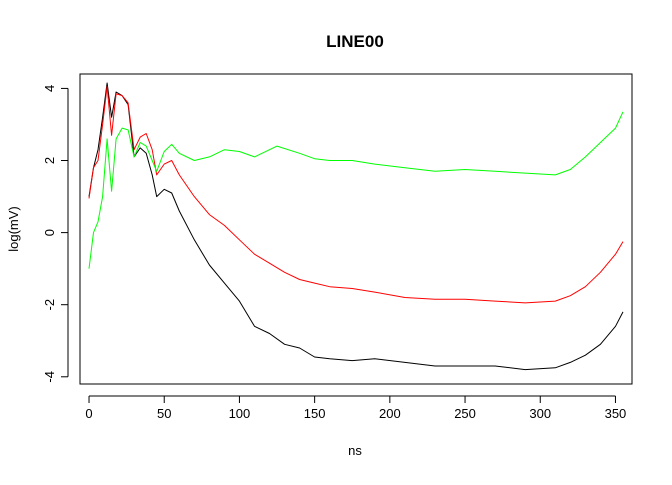  I want to click on chart-title: LINE00, so click(355, 41).